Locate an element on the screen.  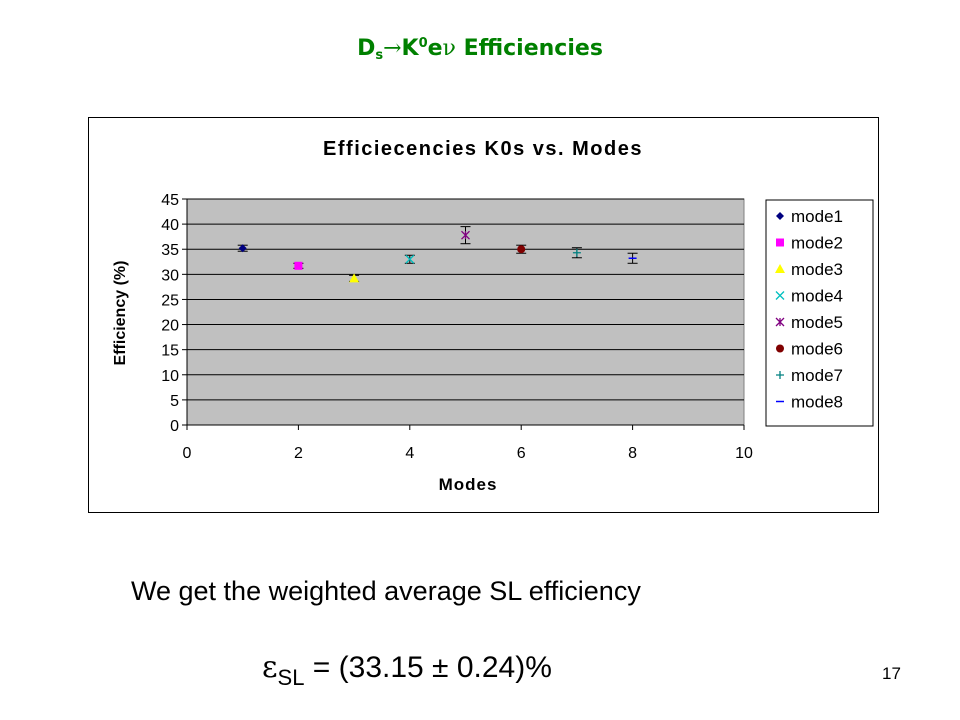
legend-marker-mode6 is located at coordinates (780, 348).